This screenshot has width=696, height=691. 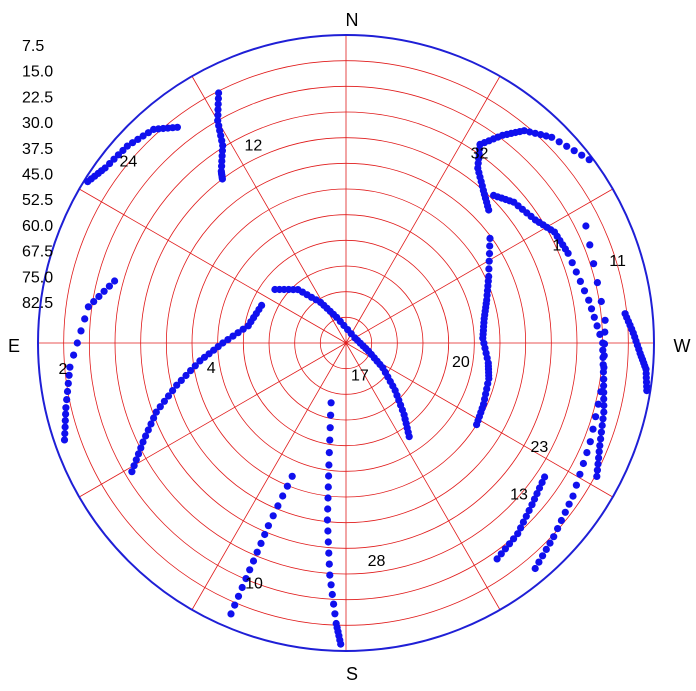 What do you see at coordinates (682, 346) in the screenshot?
I see `west-label: W` at bounding box center [682, 346].